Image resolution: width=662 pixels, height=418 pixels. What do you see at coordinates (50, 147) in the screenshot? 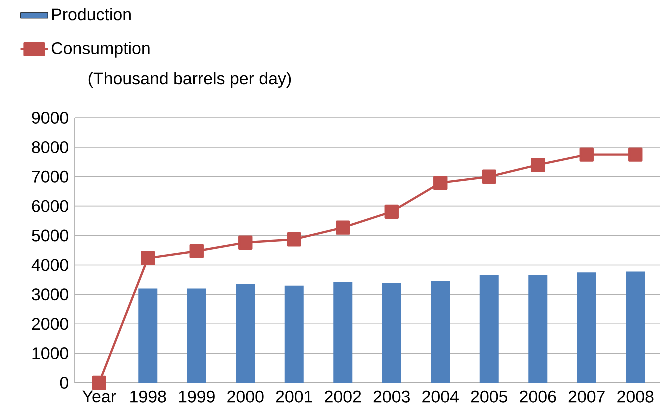
I see `y-tick-label: 8000` at bounding box center [50, 147].